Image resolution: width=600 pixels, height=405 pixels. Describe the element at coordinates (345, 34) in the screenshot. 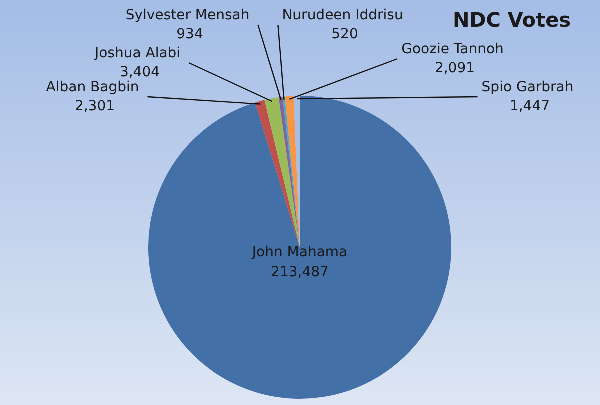

I see `data-label: 520` at that location.